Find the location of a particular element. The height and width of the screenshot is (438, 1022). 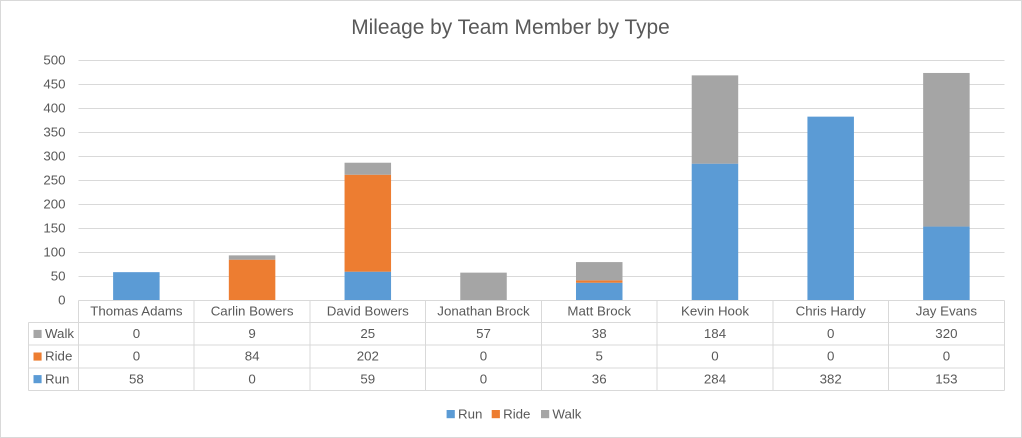

svg-text: 100 is located at coordinates (54, 252).